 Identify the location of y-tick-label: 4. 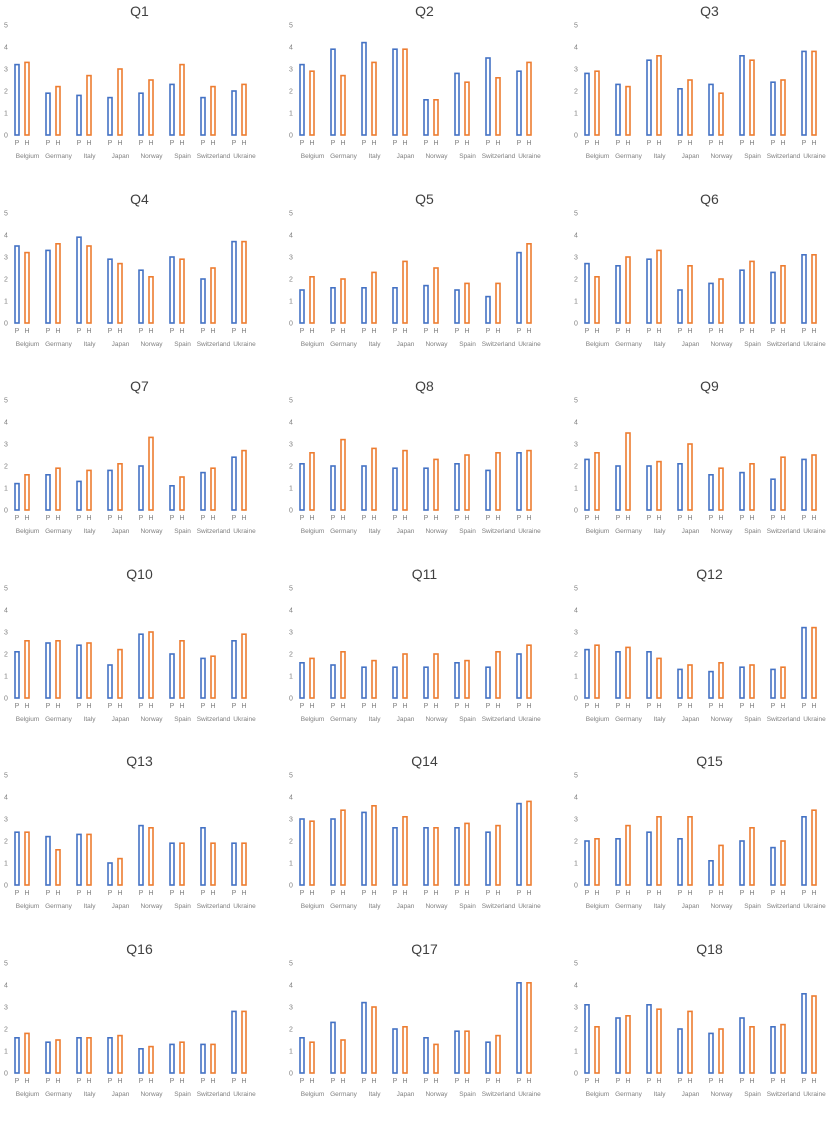
(6, 798).